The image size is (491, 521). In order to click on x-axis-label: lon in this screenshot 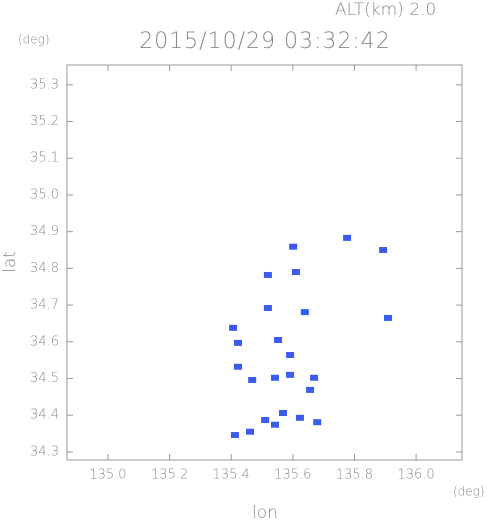, I will do `click(265, 512)`.